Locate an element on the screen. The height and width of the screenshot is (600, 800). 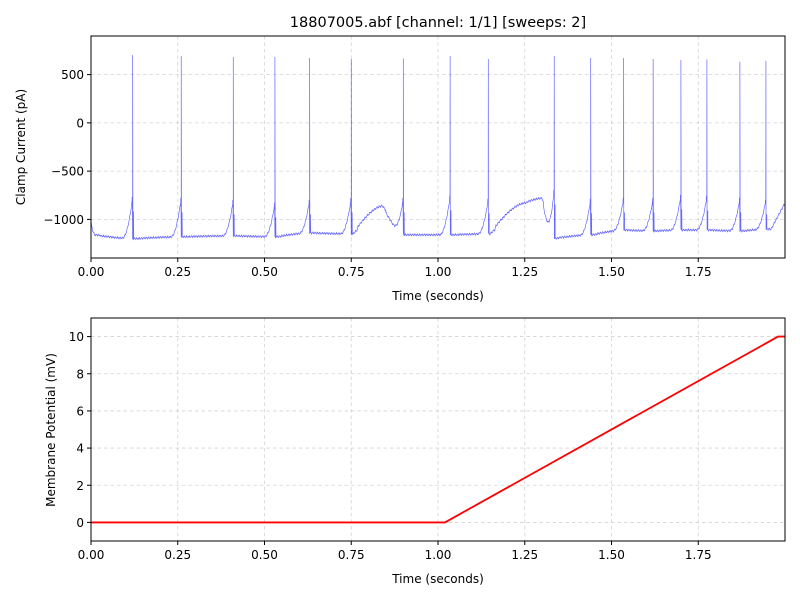
figure-title: 18807005.abf [channel: 1/1] [sweeps: 2] is located at coordinates (438, 23).